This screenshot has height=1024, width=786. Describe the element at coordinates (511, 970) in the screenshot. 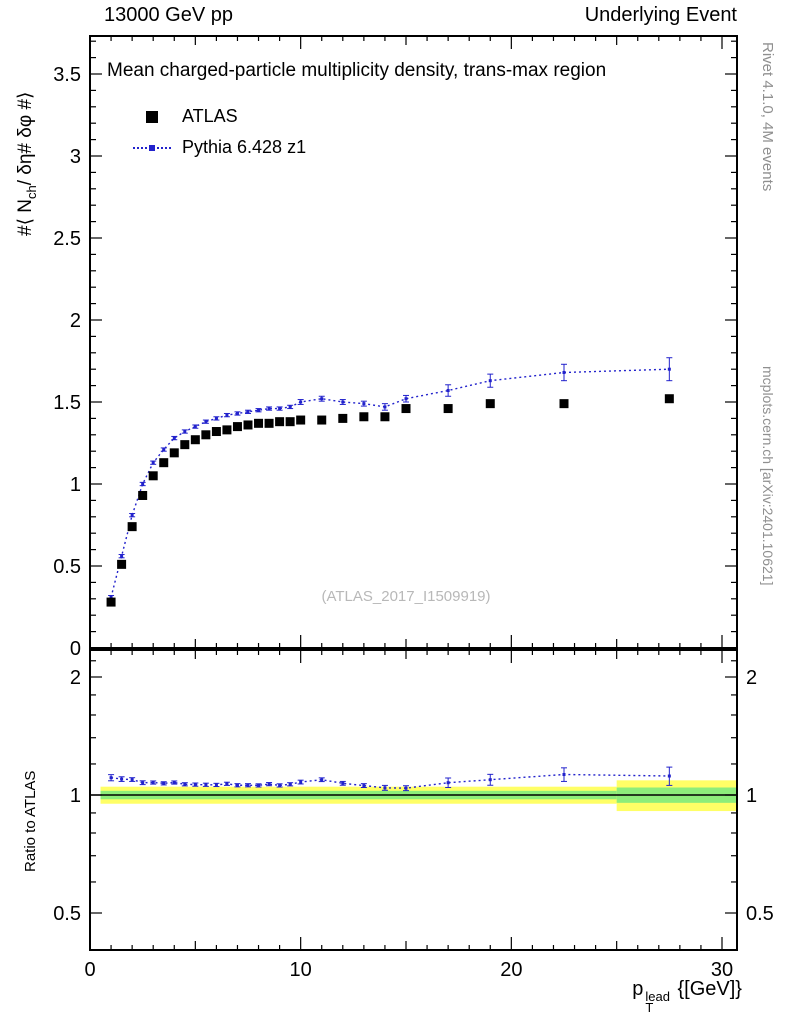

I see `x-tick-label: 20` at that location.